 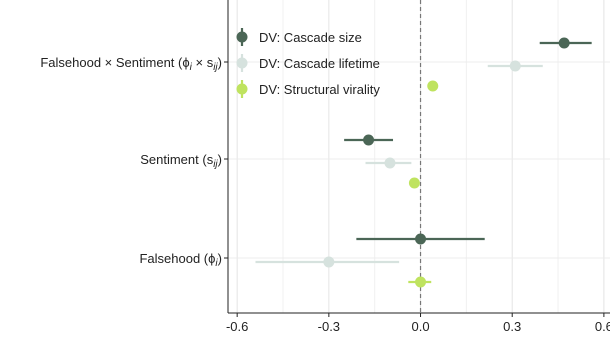 I want to click on x-tick-label: 0.6, so click(x=602, y=326).